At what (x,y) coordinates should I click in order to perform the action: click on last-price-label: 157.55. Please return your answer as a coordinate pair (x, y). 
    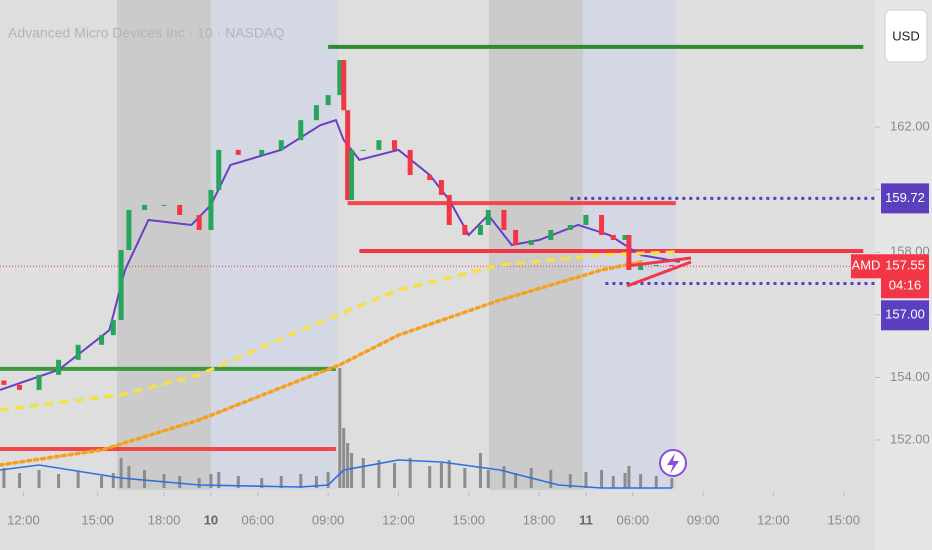
    Looking at the image, I should click on (905, 265).